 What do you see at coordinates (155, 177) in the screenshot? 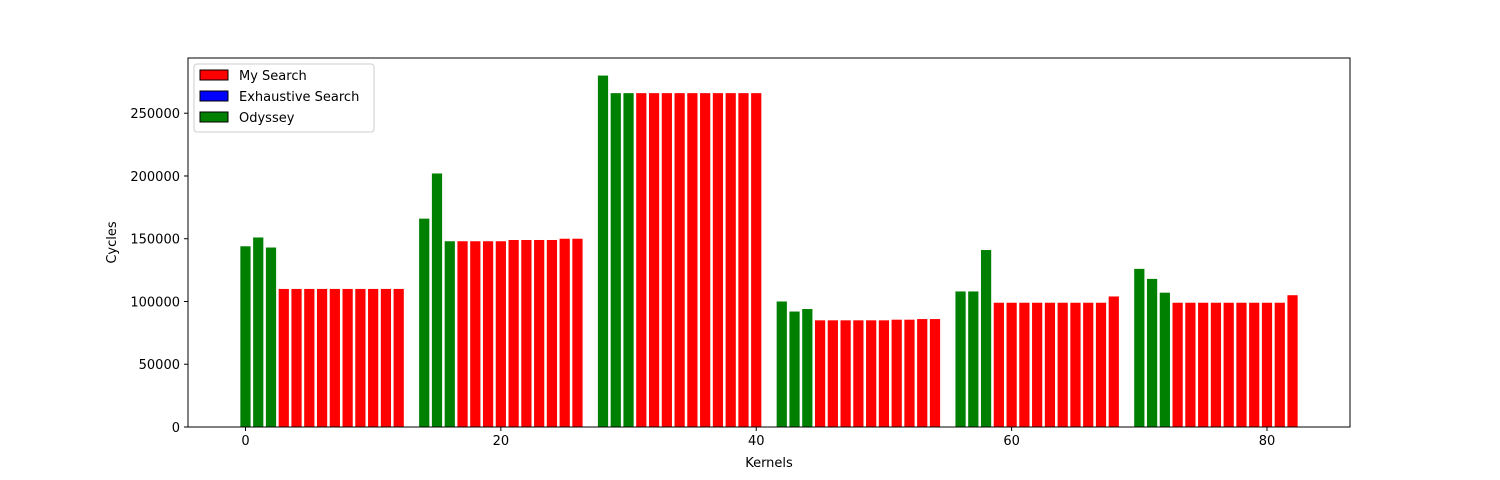
I see `y-tick-label: 200000` at bounding box center [155, 177].